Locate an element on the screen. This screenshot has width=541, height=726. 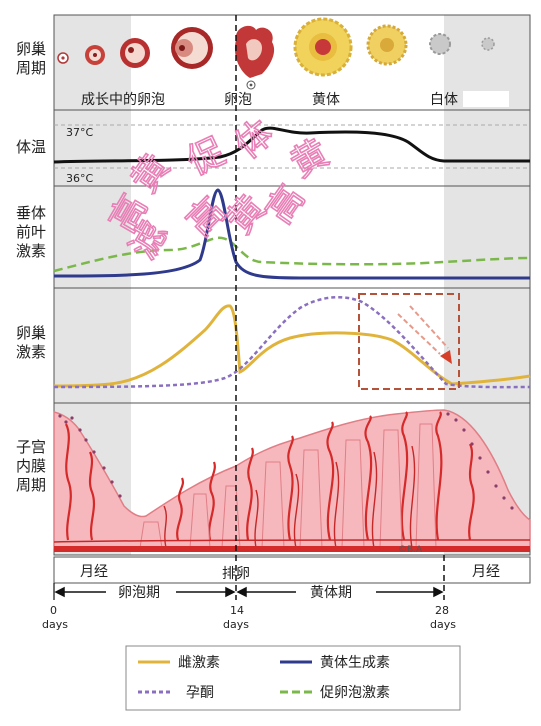
menses-right-label: 月经 is located at coordinates (486, 572).